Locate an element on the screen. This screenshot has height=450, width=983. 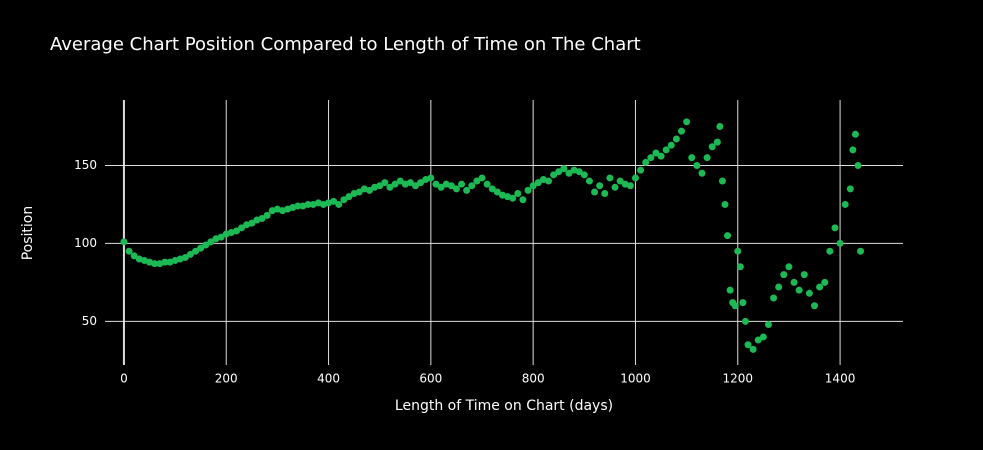
x-tick-label: 400 is located at coordinates (328, 379).